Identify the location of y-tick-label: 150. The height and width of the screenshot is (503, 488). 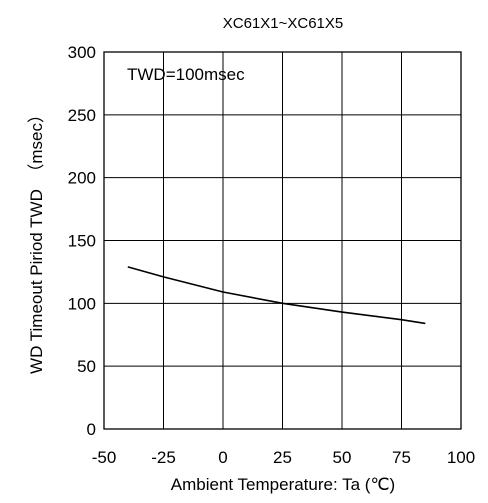
(82, 241).